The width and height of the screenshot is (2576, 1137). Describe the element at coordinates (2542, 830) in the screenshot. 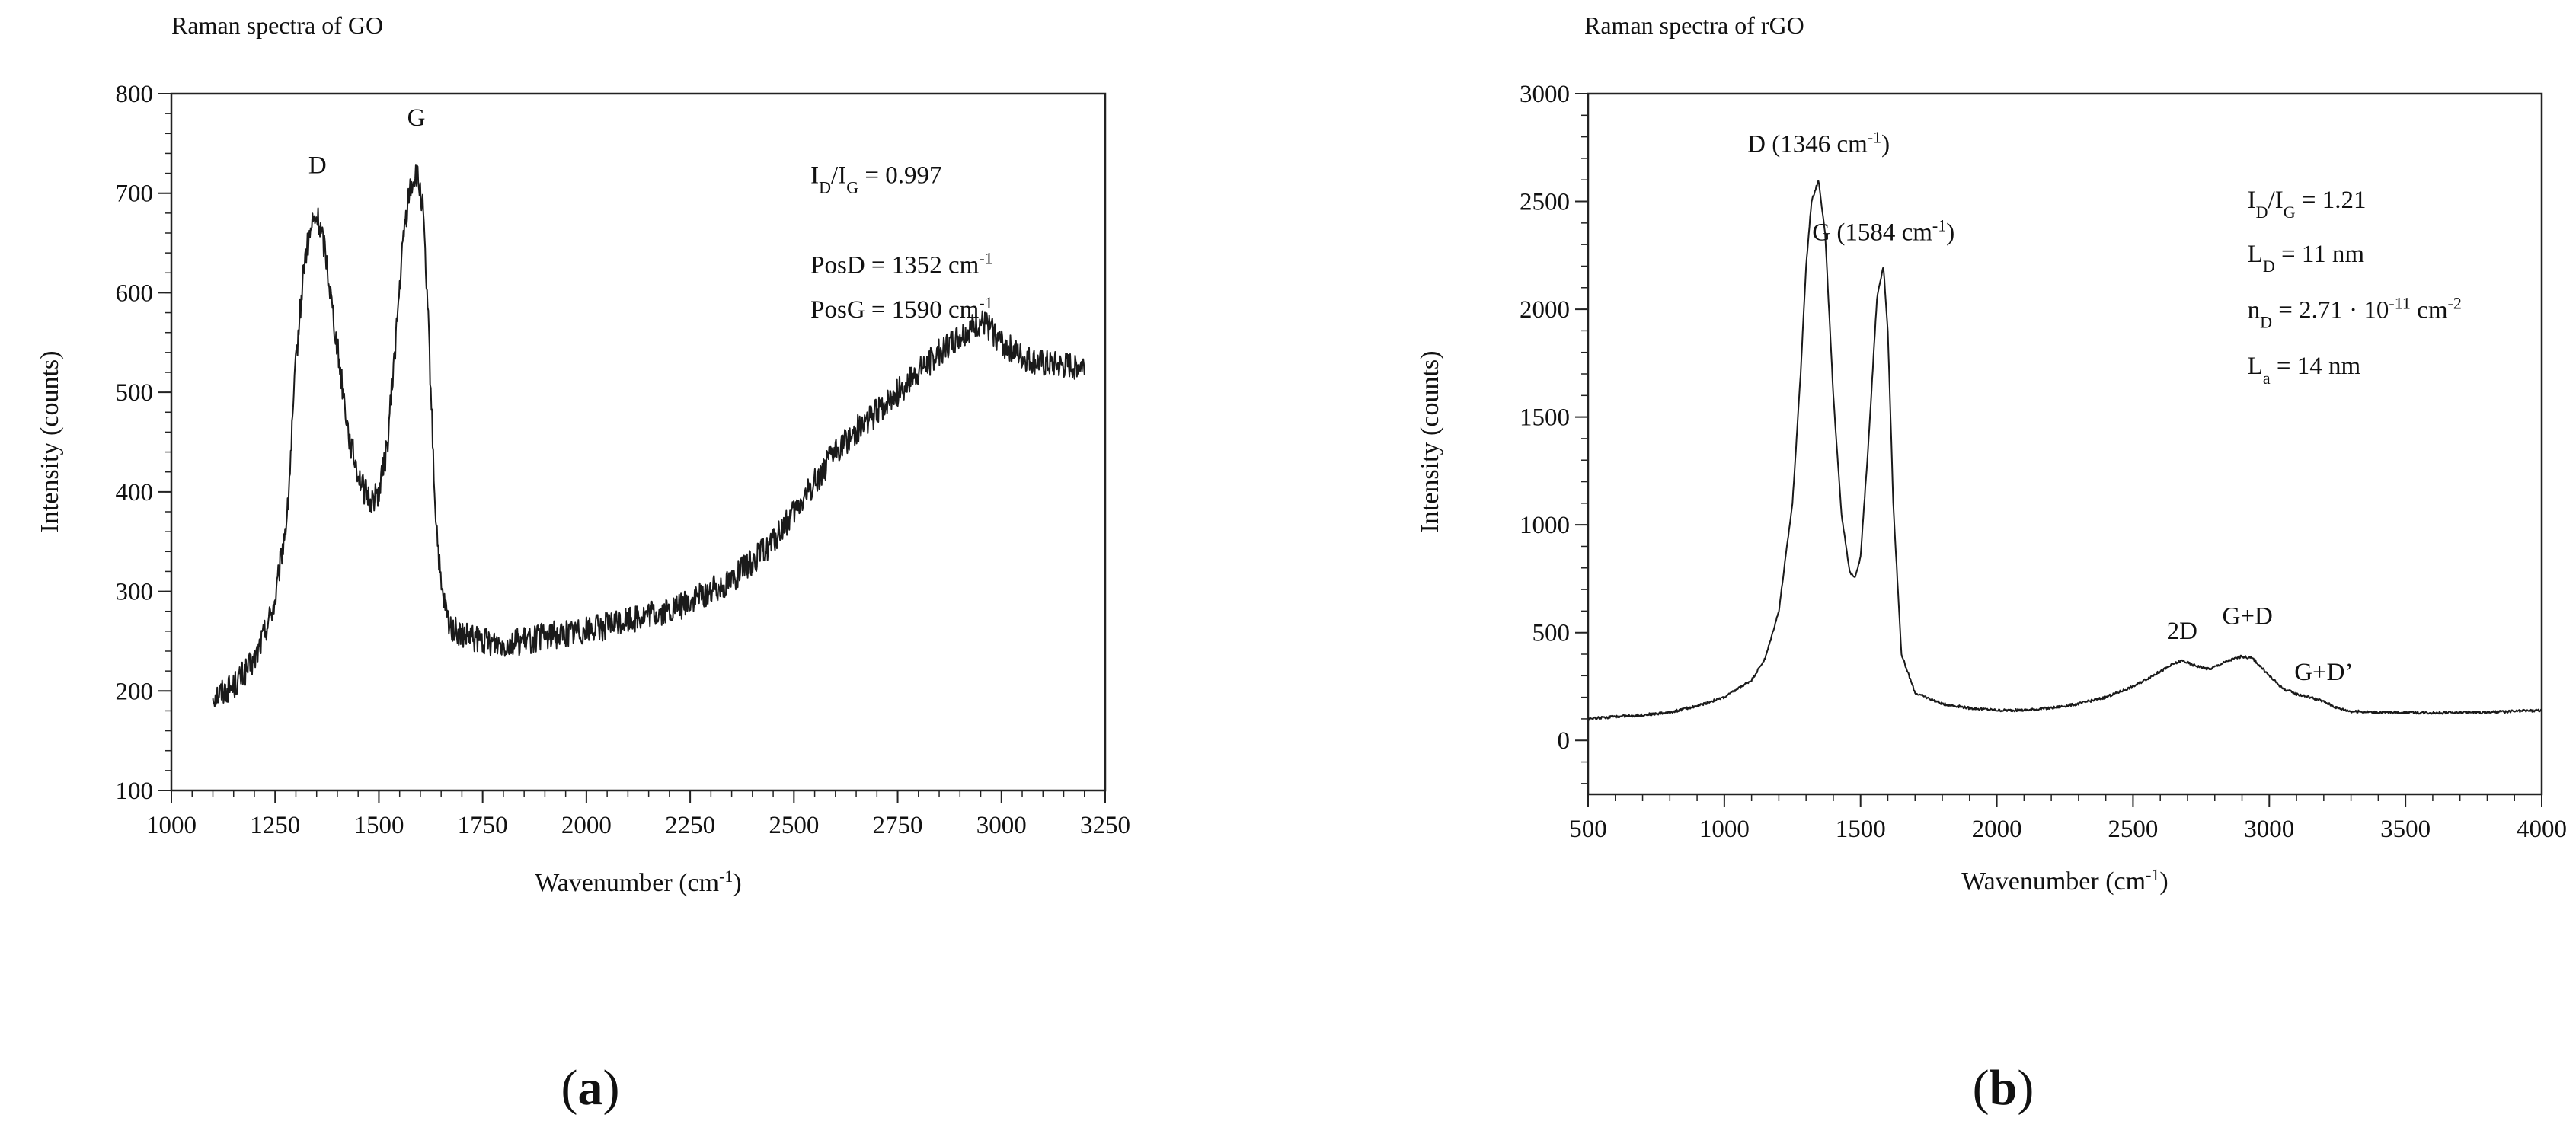

I see `x-tick-label: 4000` at that location.